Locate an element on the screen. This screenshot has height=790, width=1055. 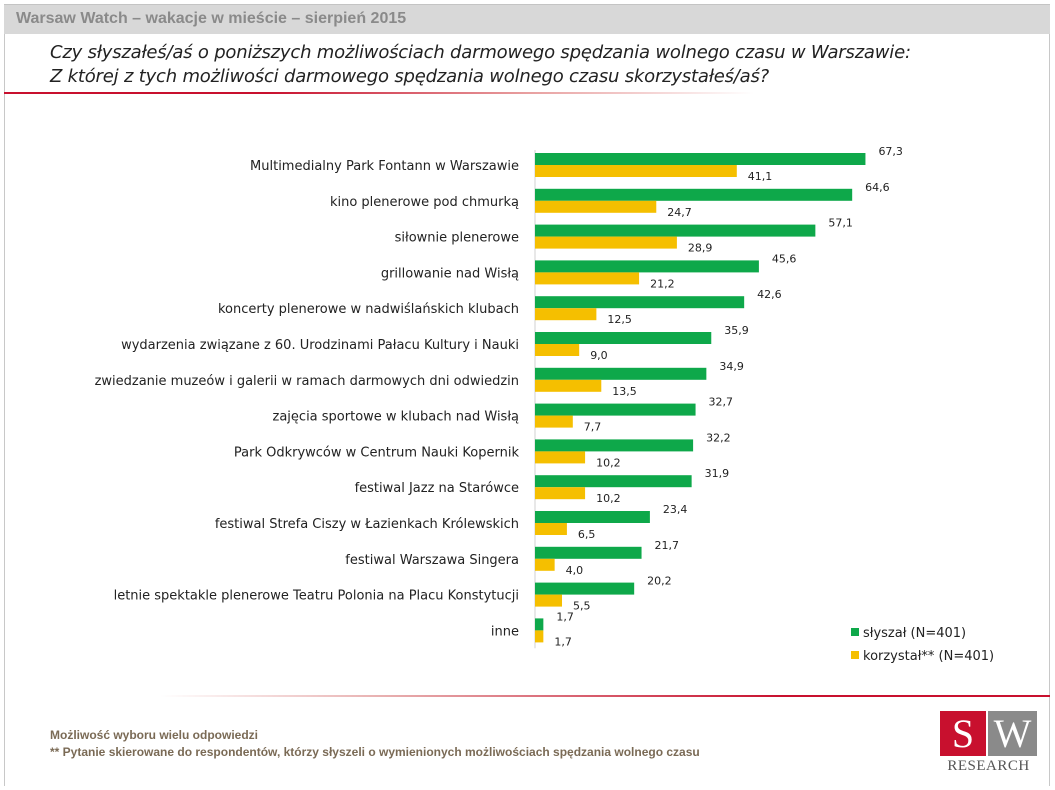
legend-swatch-used is located at coordinates (855, 655).